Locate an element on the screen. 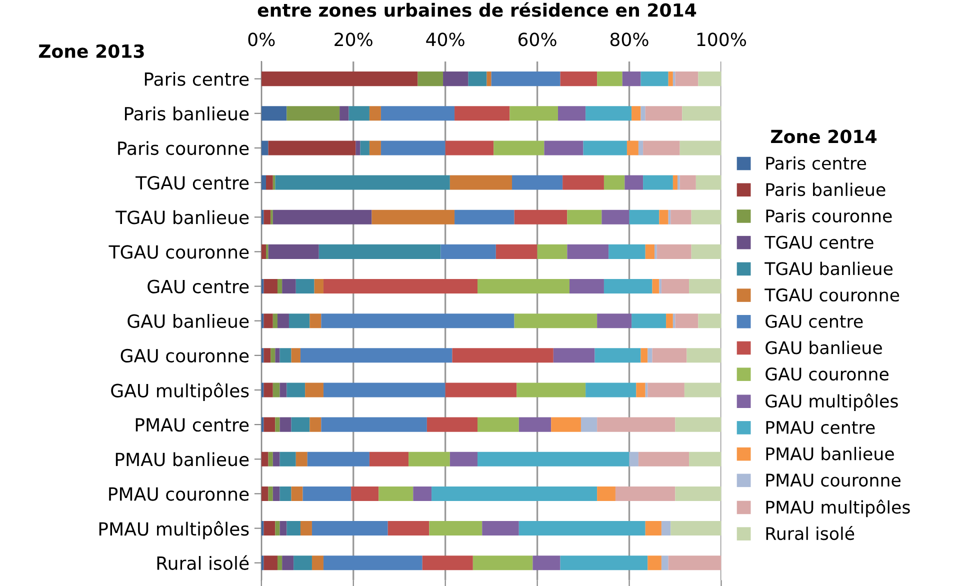 This screenshot has width=954, height=586. y-tick-label: GAU couronne is located at coordinates (184, 355).